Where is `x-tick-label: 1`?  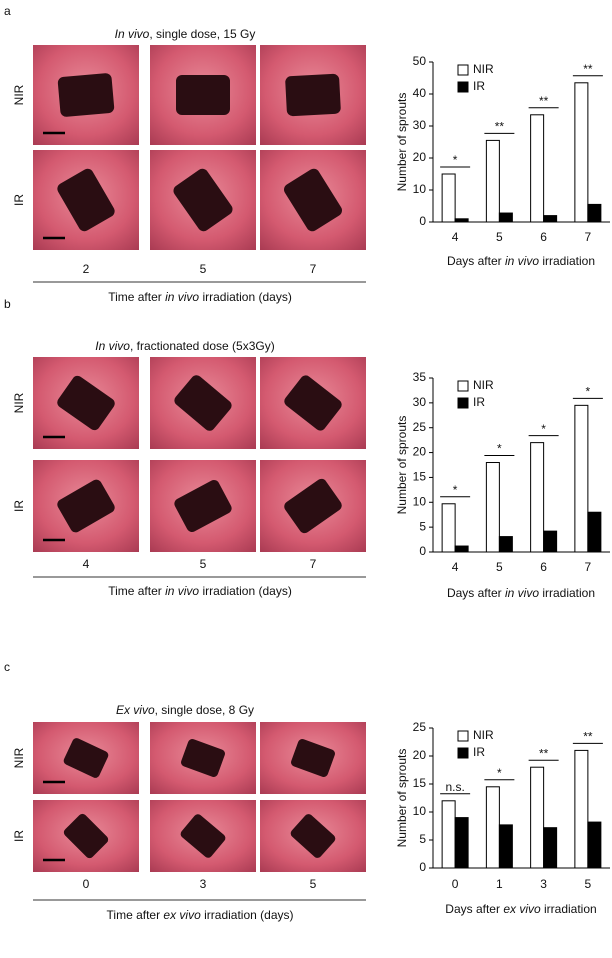 x-tick-label: 1 is located at coordinates (499, 884).